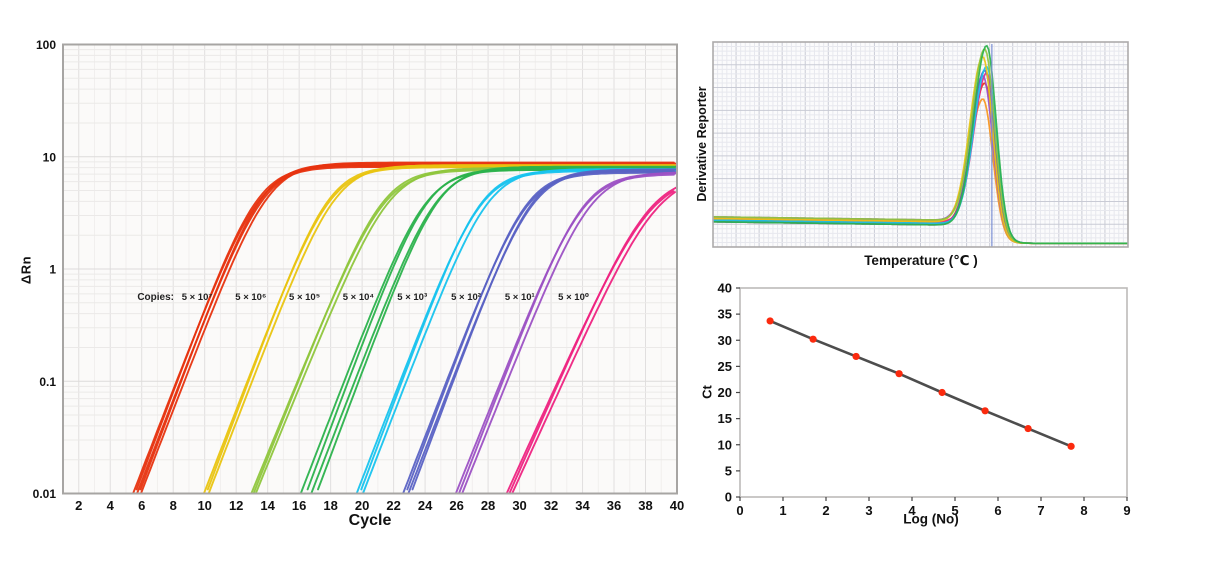 Image resolution: width=1208 pixels, height=580 pixels. What do you see at coordinates (488, 505) in the screenshot?
I see `svg-text: 28` at bounding box center [488, 505].